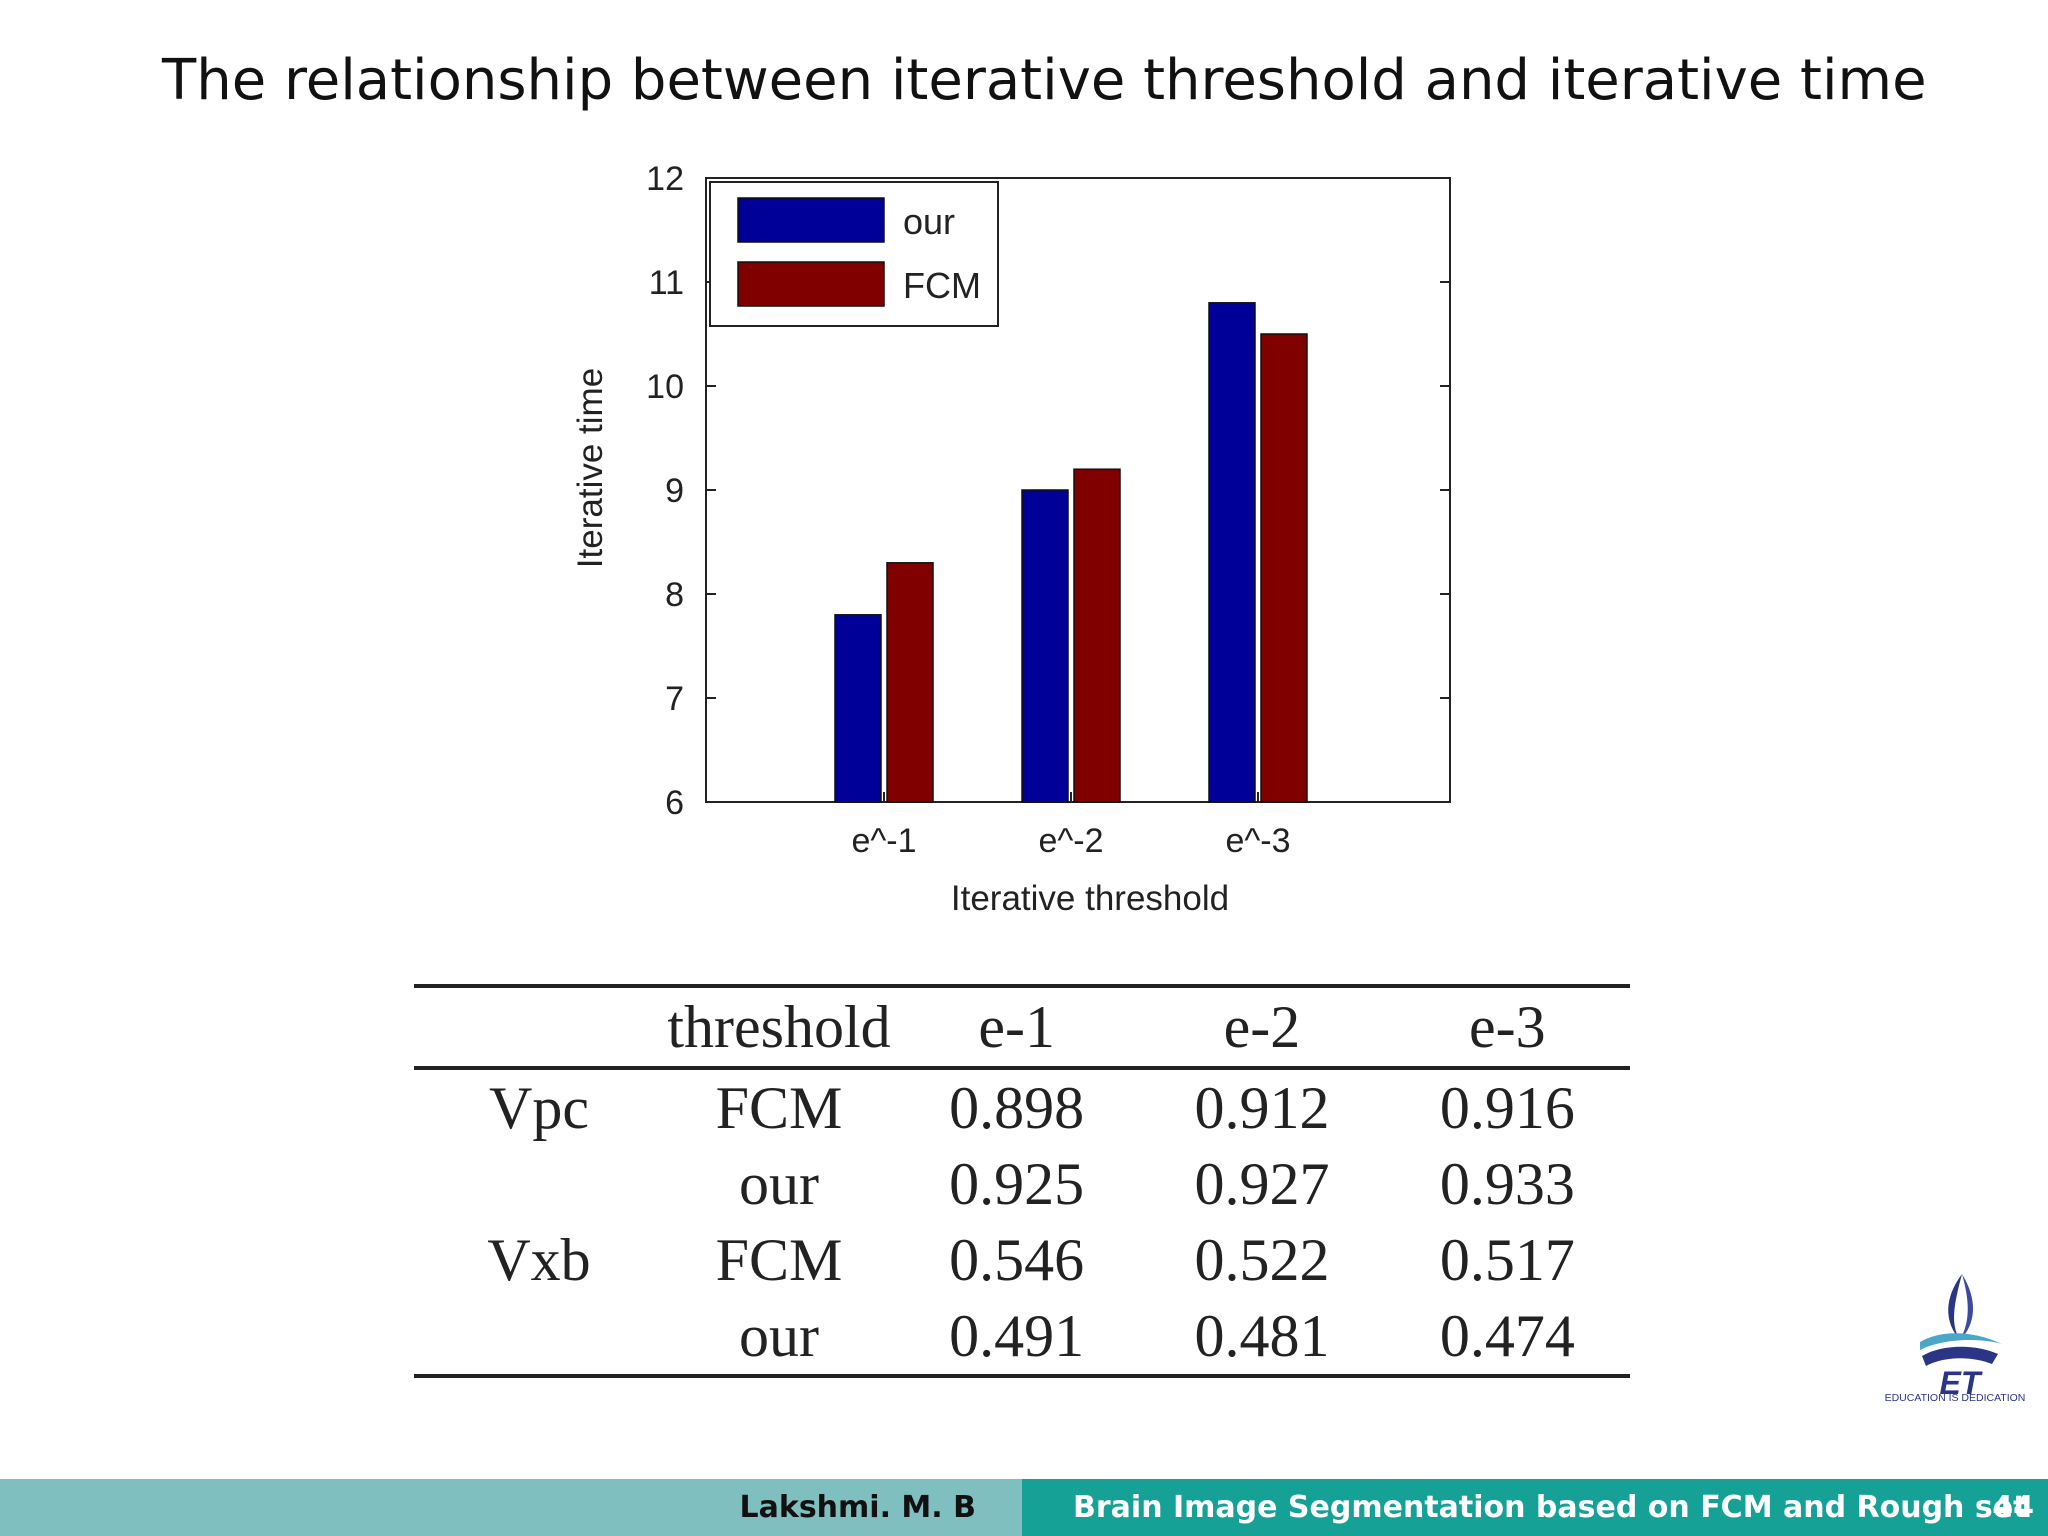 This screenshot has height=1536, width=2048. What do you see at coordinates (929, 221) in the screenshot?
I see `legend-label-our: our` at bounding box center [929, 221].